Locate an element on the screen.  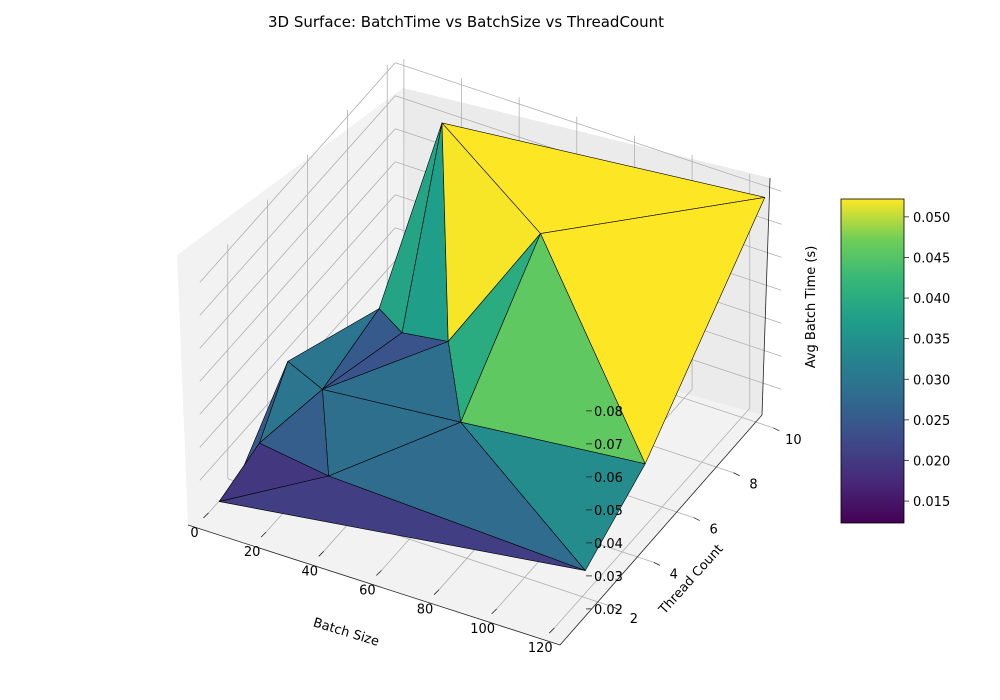
z-tick-label: 0.02 is located at coordinates (608, 610).